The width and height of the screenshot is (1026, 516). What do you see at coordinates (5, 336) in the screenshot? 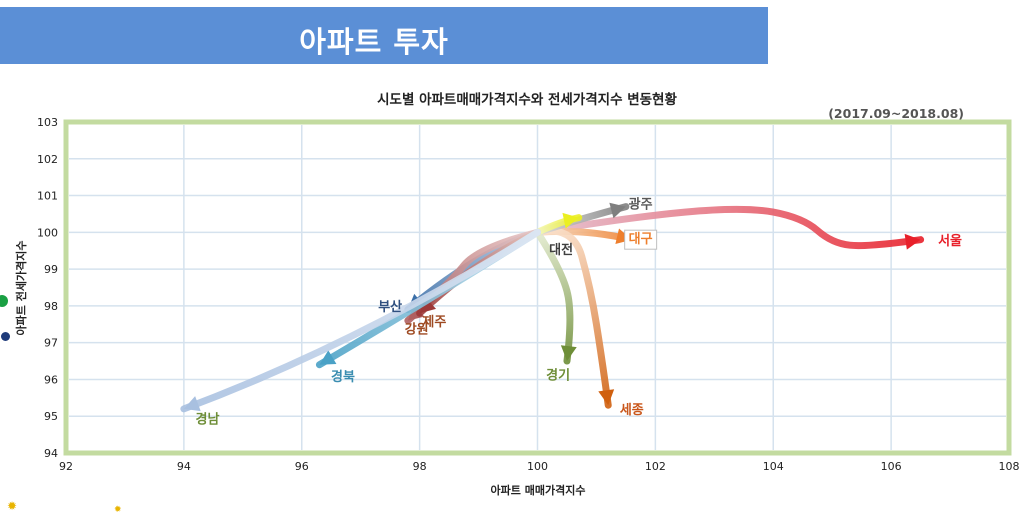
I see `navy-dot-icon` at bounding box center [5, 336].